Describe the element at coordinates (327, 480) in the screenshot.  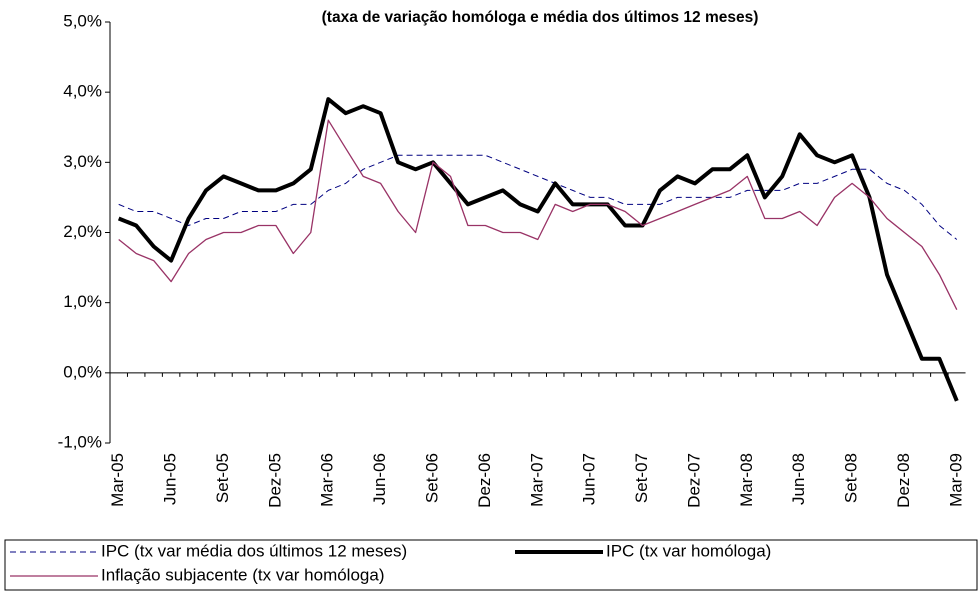
I see `x-tick-label: Mar-06` at that location.